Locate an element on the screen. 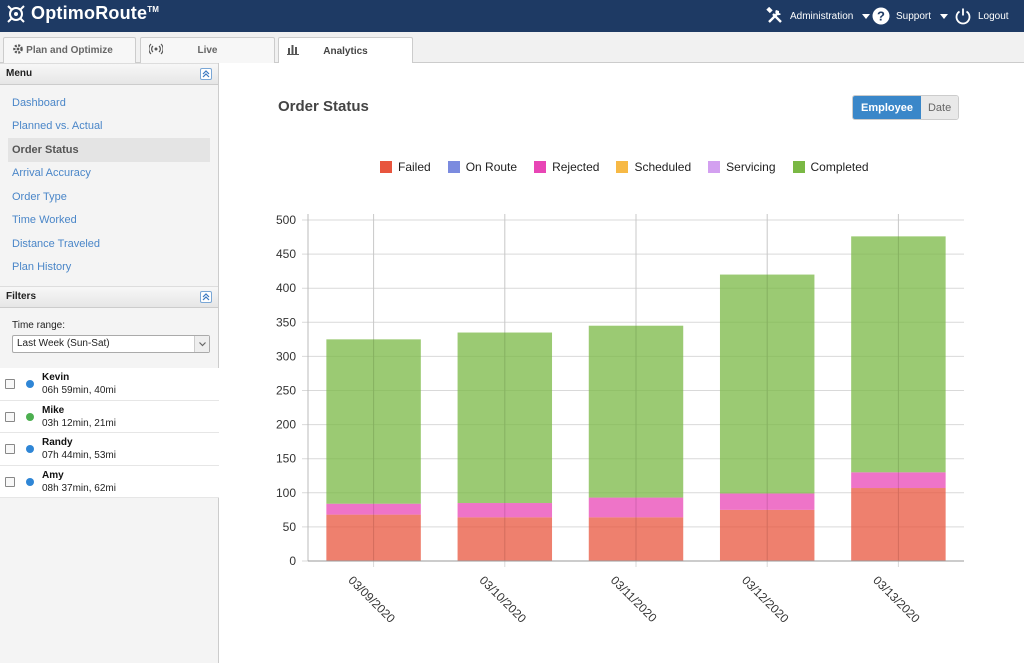 The height and width of the screenshot is (663, 1024). employee-name: Amy is located at coordinates (53, 475).